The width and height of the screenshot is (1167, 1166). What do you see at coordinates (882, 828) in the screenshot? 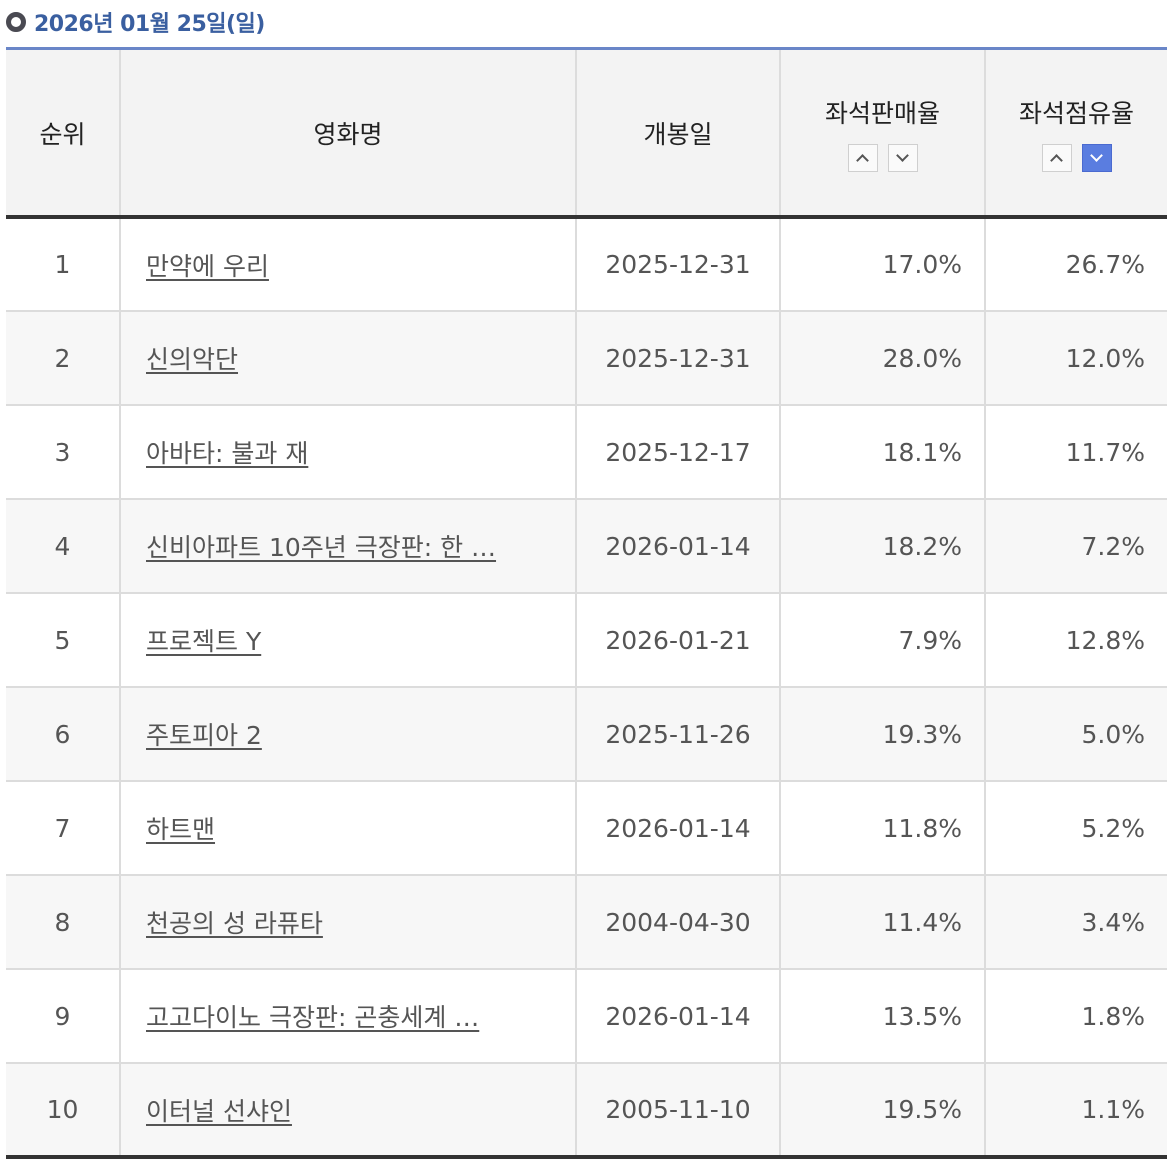
I see `sales-rate-cell: 11.8%` at bounding box center [882, 828].